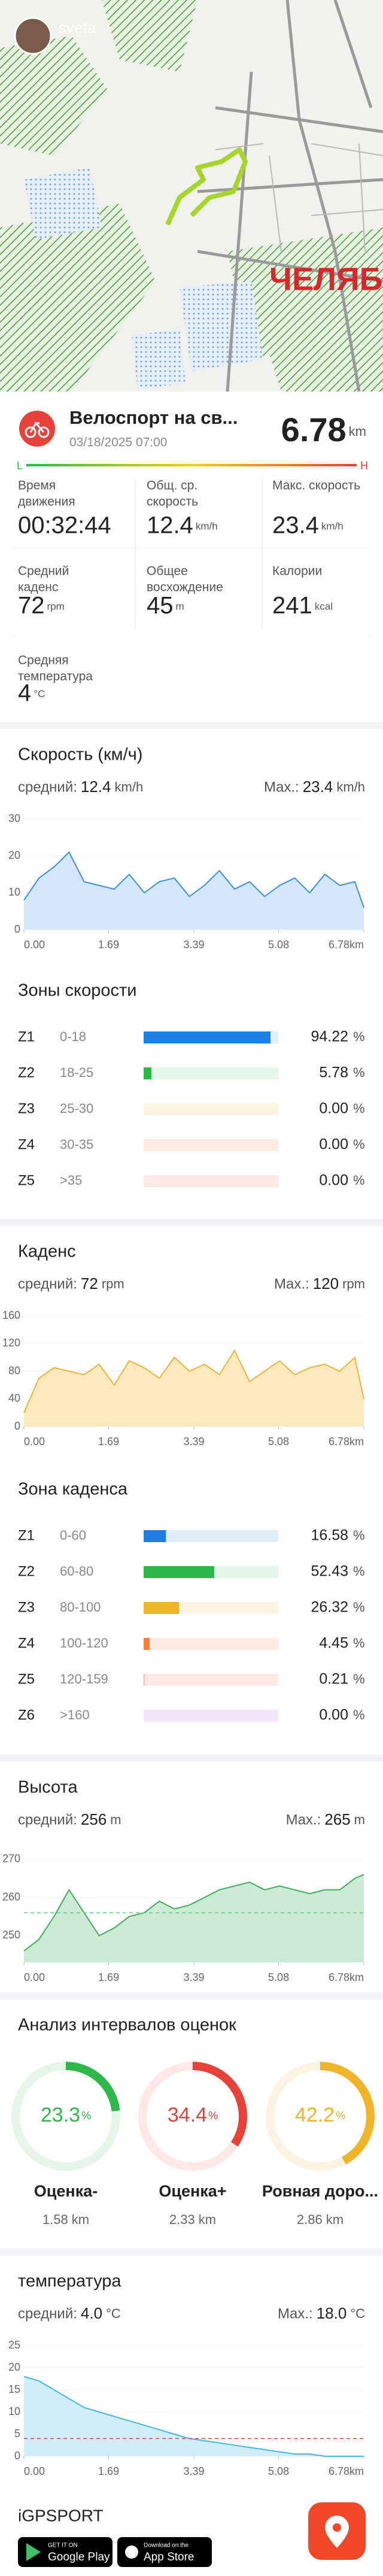 This screenshot has width=383, height=2576. What do you see at coordinates (357, 431) in the screenshot?
I see `distance-unit: km` at bounding box center [357, 431].